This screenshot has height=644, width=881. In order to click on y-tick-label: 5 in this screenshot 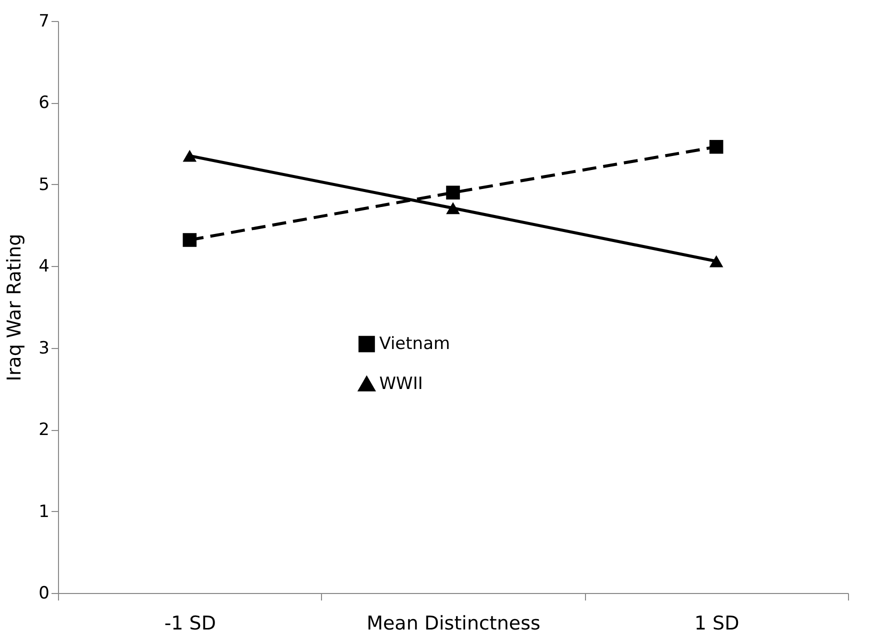, I will do `click(44, 184)`.